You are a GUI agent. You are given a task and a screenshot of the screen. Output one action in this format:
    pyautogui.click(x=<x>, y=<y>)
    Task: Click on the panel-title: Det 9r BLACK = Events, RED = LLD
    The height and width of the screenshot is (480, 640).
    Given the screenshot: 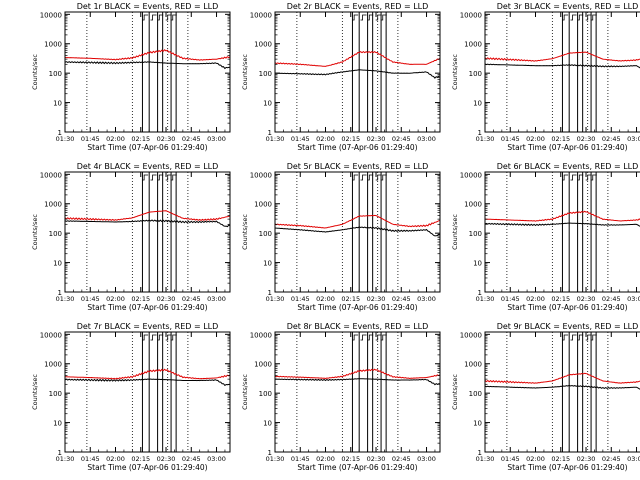 What is the action you would take?
    pyautogui.click(x=568, y=326)
    